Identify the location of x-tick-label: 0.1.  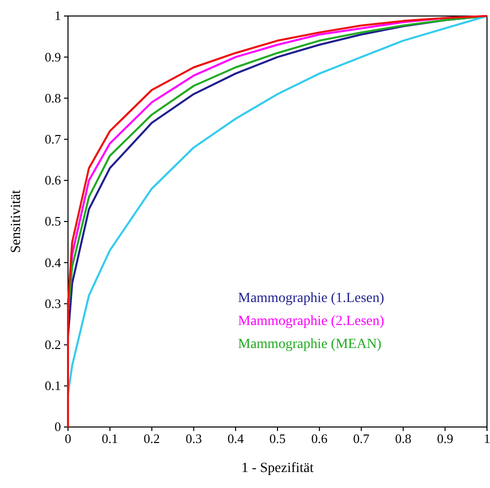
(110, 438).